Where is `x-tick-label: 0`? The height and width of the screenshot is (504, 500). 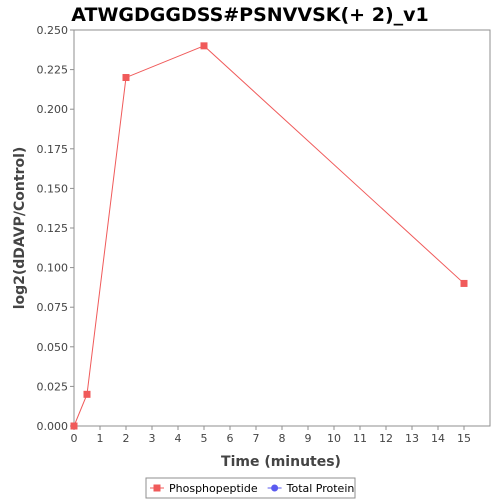 x-tick-label: 0 is located at coordinates (74, 438).